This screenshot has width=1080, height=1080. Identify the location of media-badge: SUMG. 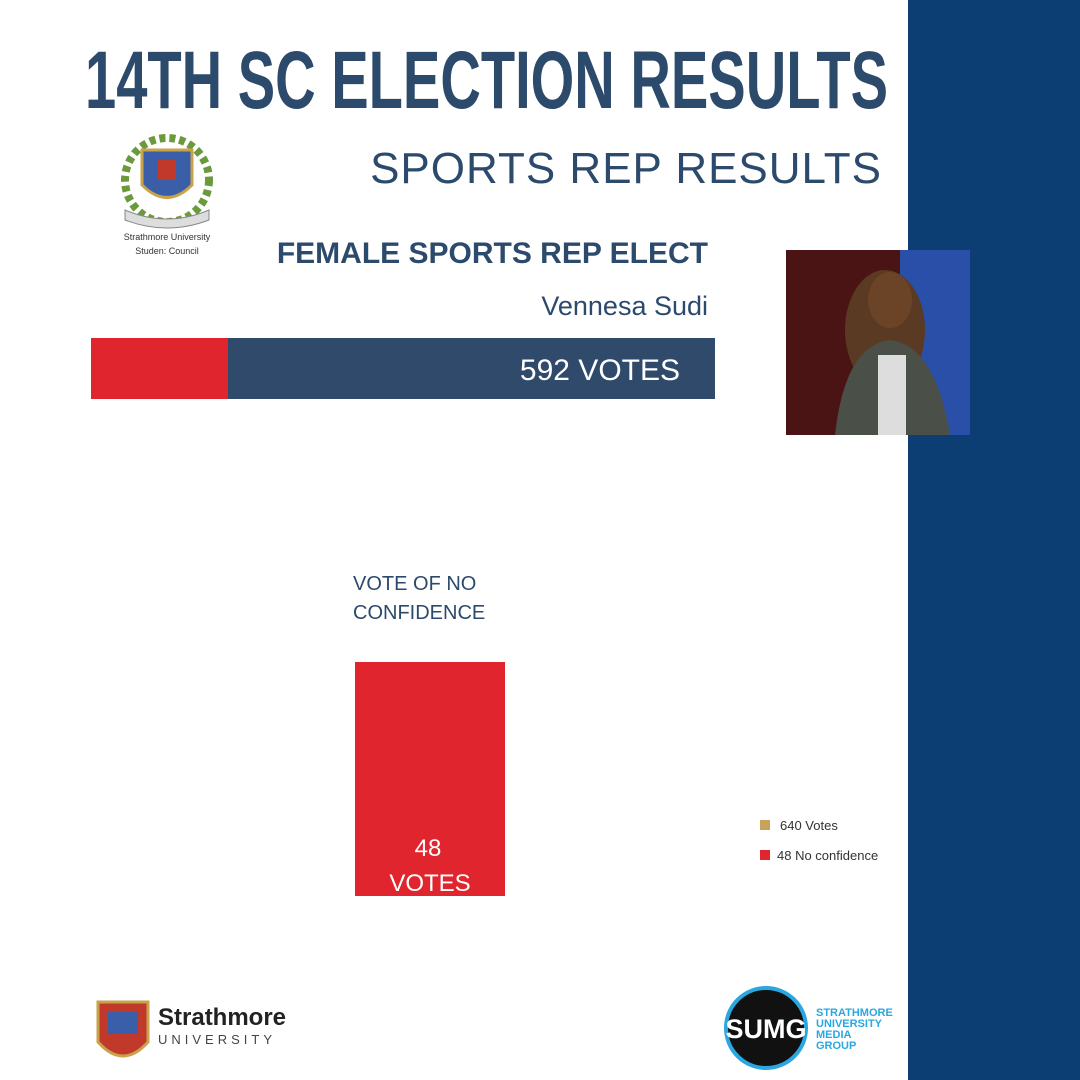
(766, 1029).